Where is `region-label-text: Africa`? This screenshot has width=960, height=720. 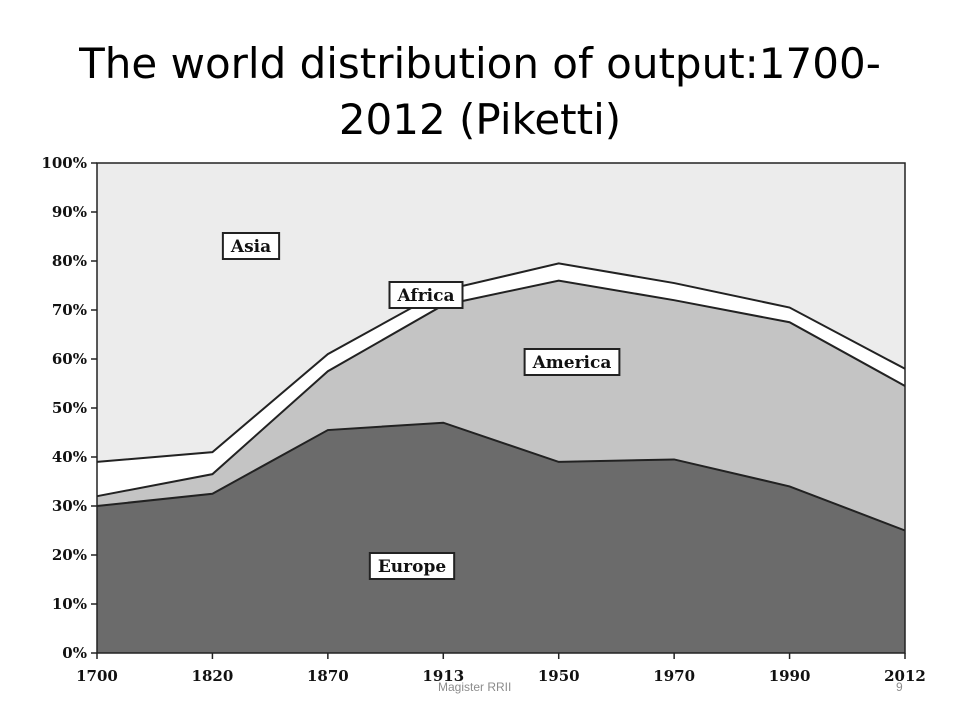
region-label-text: Africa is located at coordinates (426, 296).